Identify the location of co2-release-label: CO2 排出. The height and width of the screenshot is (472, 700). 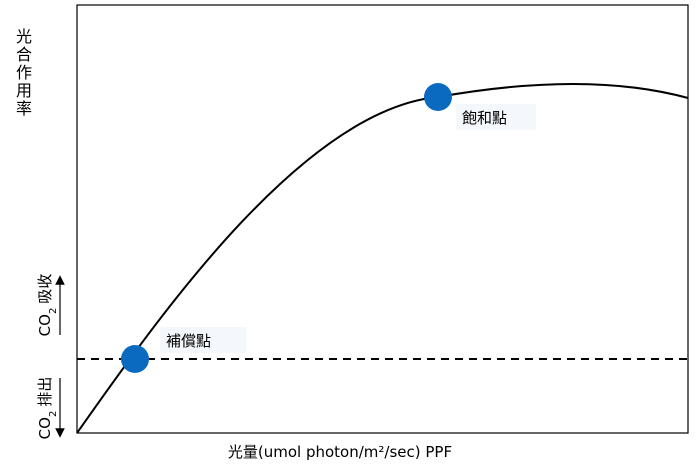
(47, 408).